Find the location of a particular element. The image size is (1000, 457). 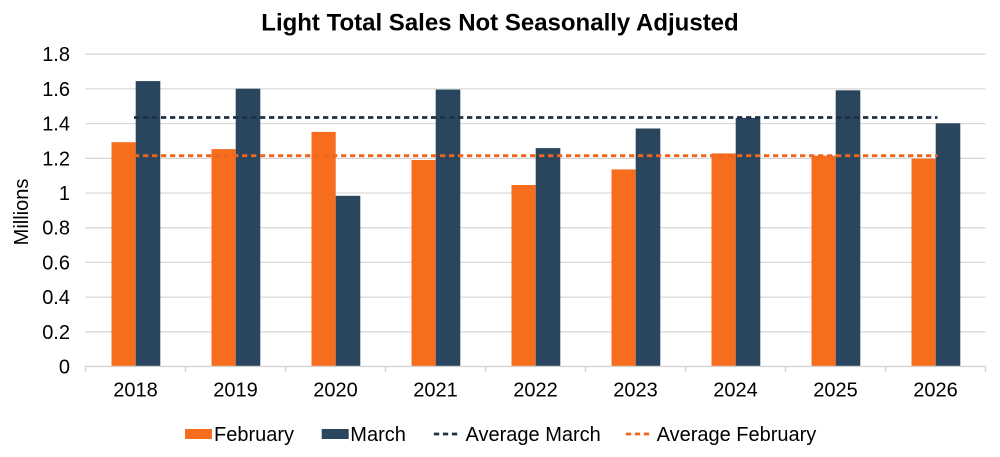

svg-text: 2023 is located at coordinates (635, 391).